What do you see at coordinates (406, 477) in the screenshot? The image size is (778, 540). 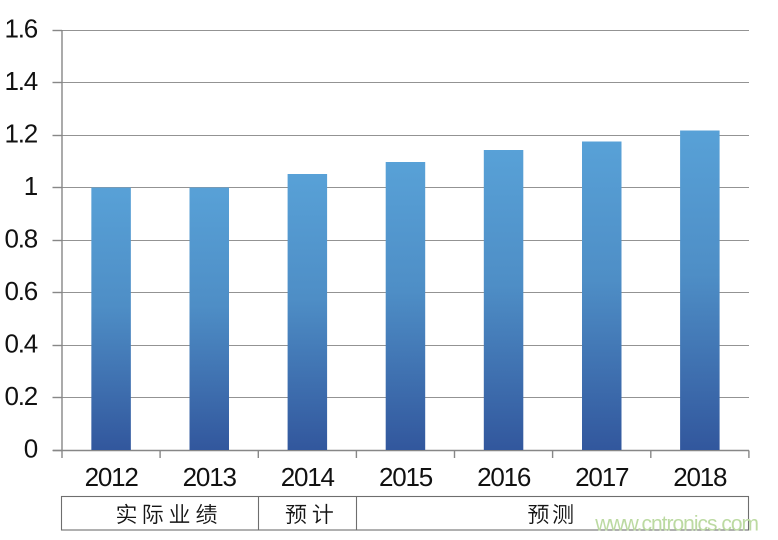 I see `svg-text: 2015` at bounding box center [406, 477].